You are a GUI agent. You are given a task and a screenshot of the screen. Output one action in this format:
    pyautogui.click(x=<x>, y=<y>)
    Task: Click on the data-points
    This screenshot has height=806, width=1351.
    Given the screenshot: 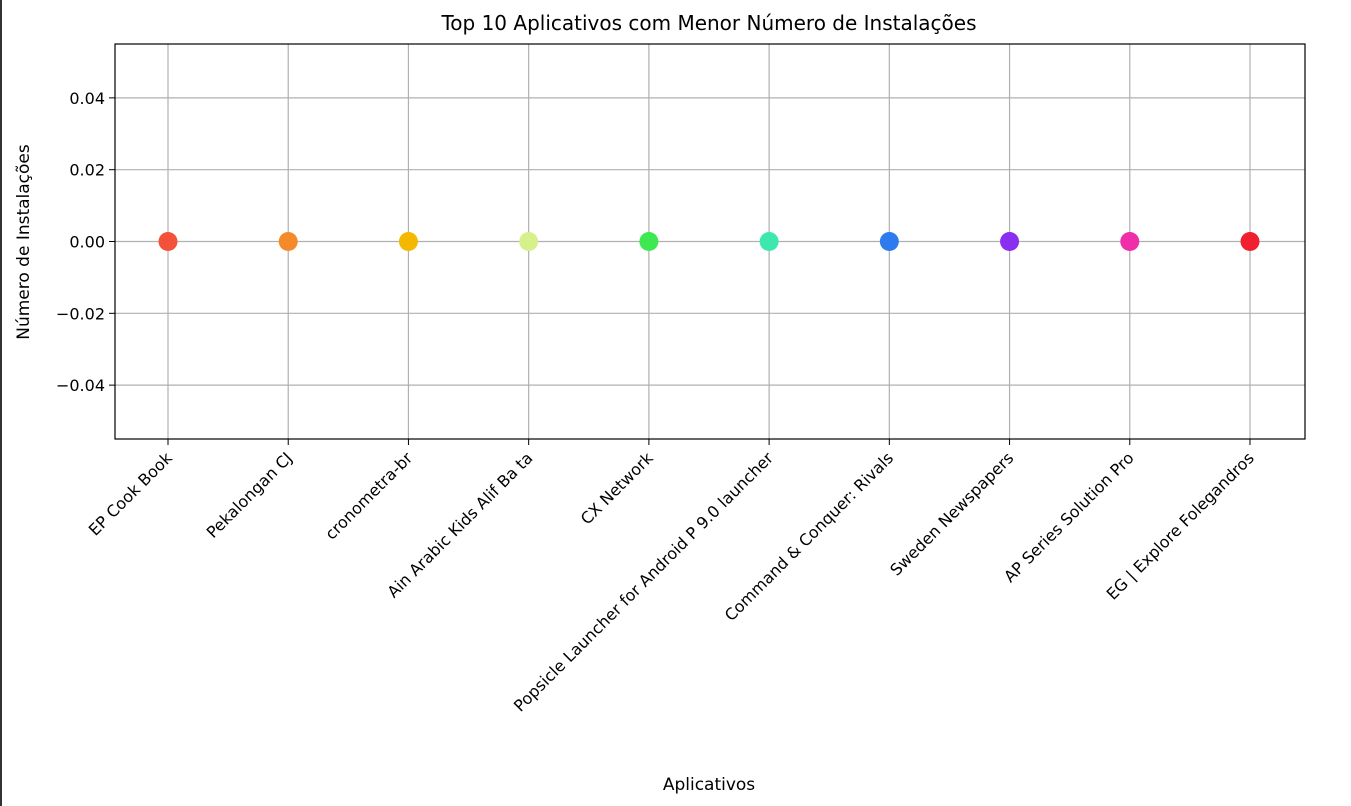 What is the action you would take?
    pyautogui.click(x=709, y=241)
    